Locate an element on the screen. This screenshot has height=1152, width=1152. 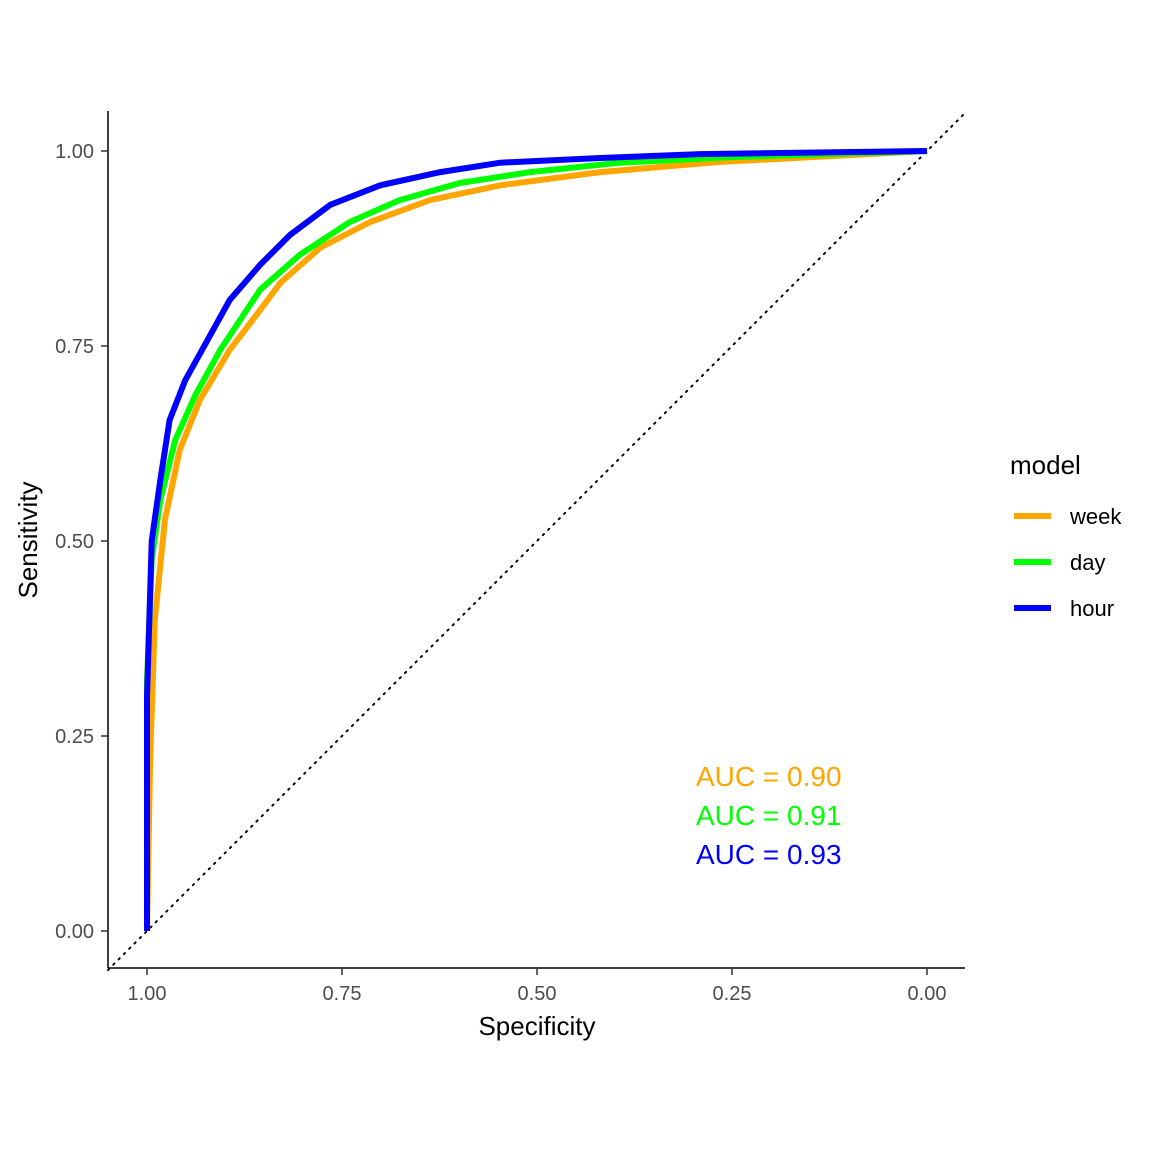
y-tick-label: 0.75 is located at coordinates (74, 347).